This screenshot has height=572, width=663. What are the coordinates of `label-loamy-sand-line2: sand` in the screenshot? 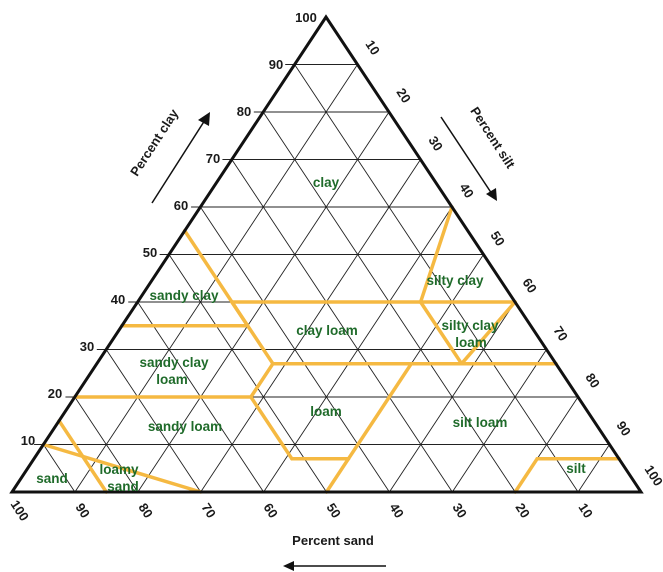 It's located at (123, 486).